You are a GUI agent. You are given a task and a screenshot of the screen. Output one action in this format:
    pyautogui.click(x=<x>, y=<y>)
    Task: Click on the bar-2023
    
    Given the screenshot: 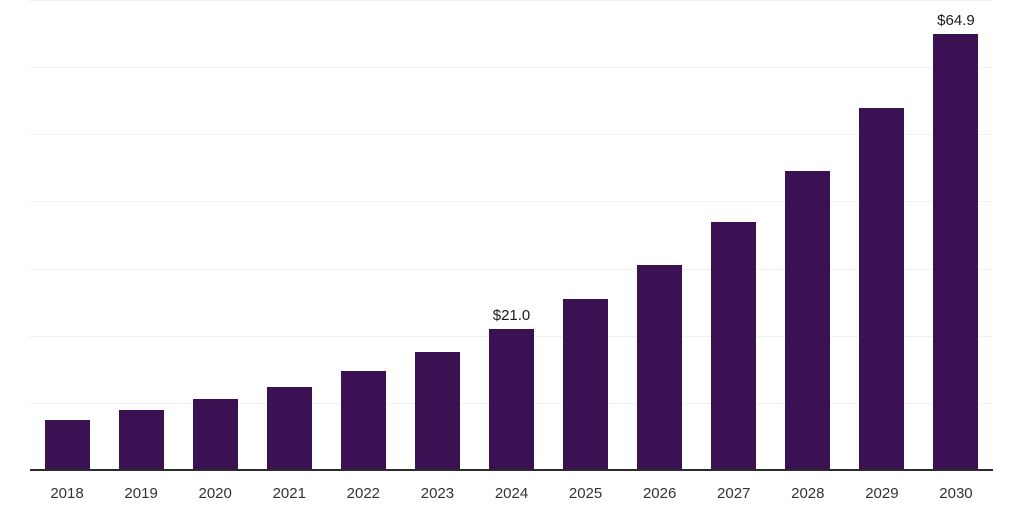 What is the action you would take?
    pyautogui.click(x=437, y=411)
    